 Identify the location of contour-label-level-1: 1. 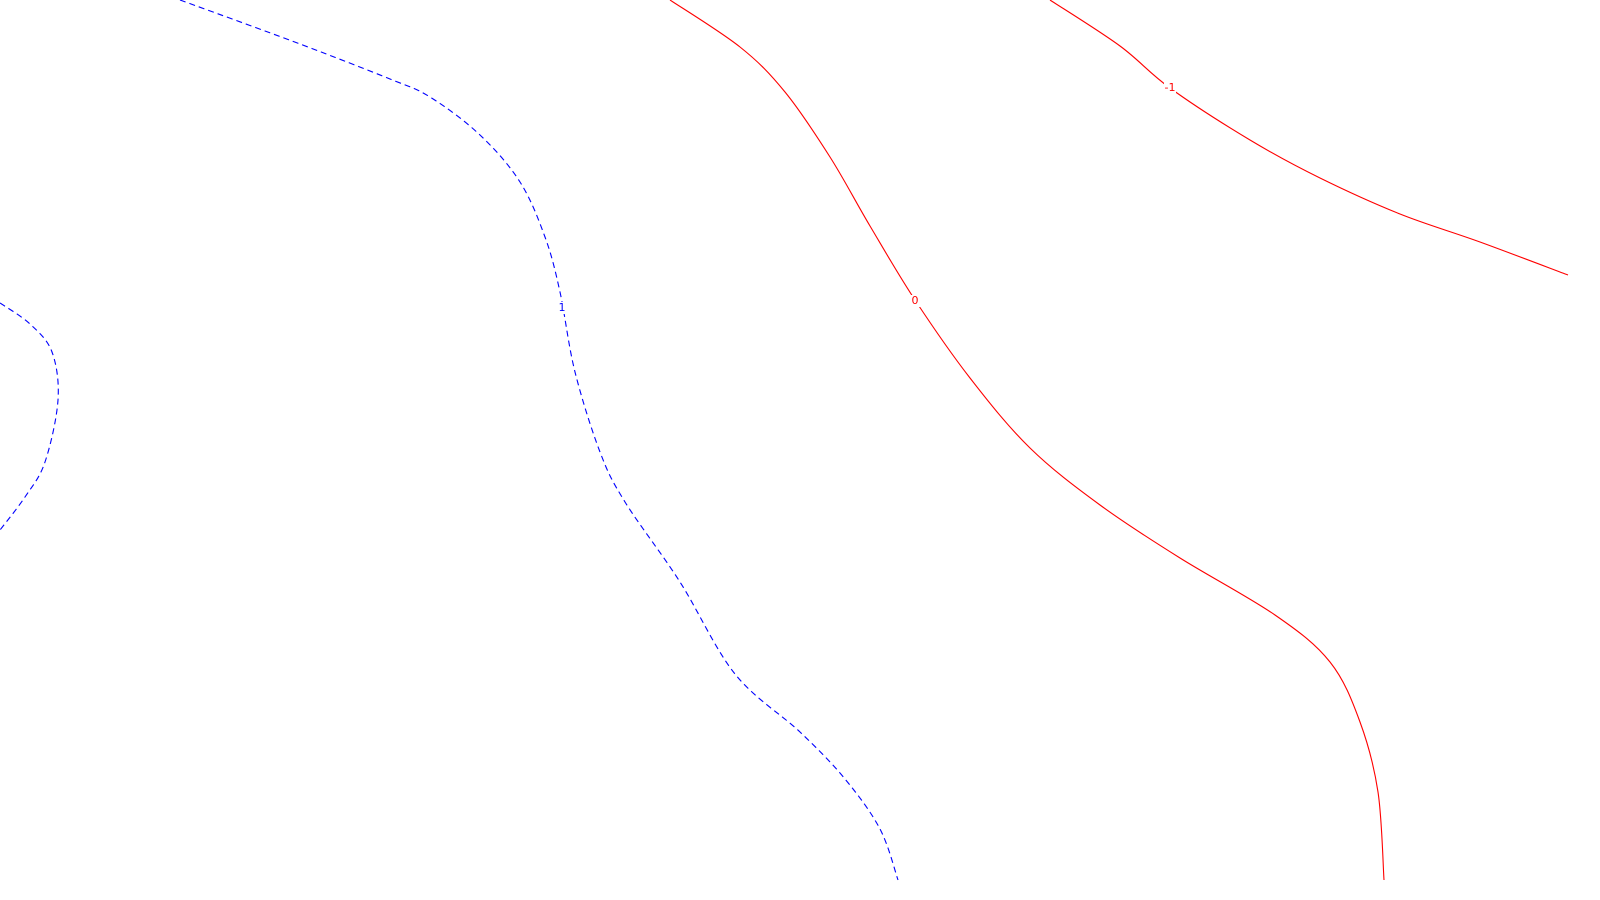
(562, 307).